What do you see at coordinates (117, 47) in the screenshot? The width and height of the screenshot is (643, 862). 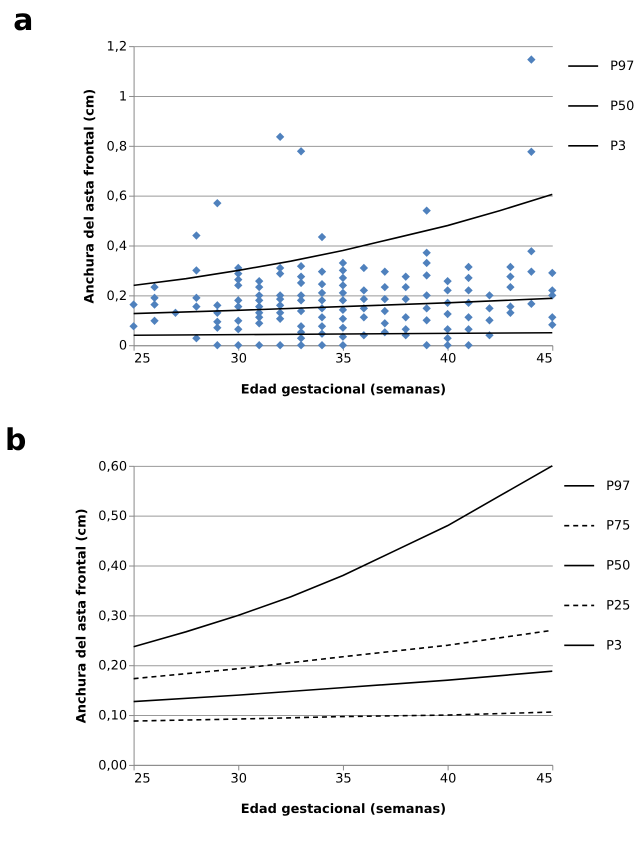 I see `y-tick-label: 1,2` at bounding box center [117, 47].